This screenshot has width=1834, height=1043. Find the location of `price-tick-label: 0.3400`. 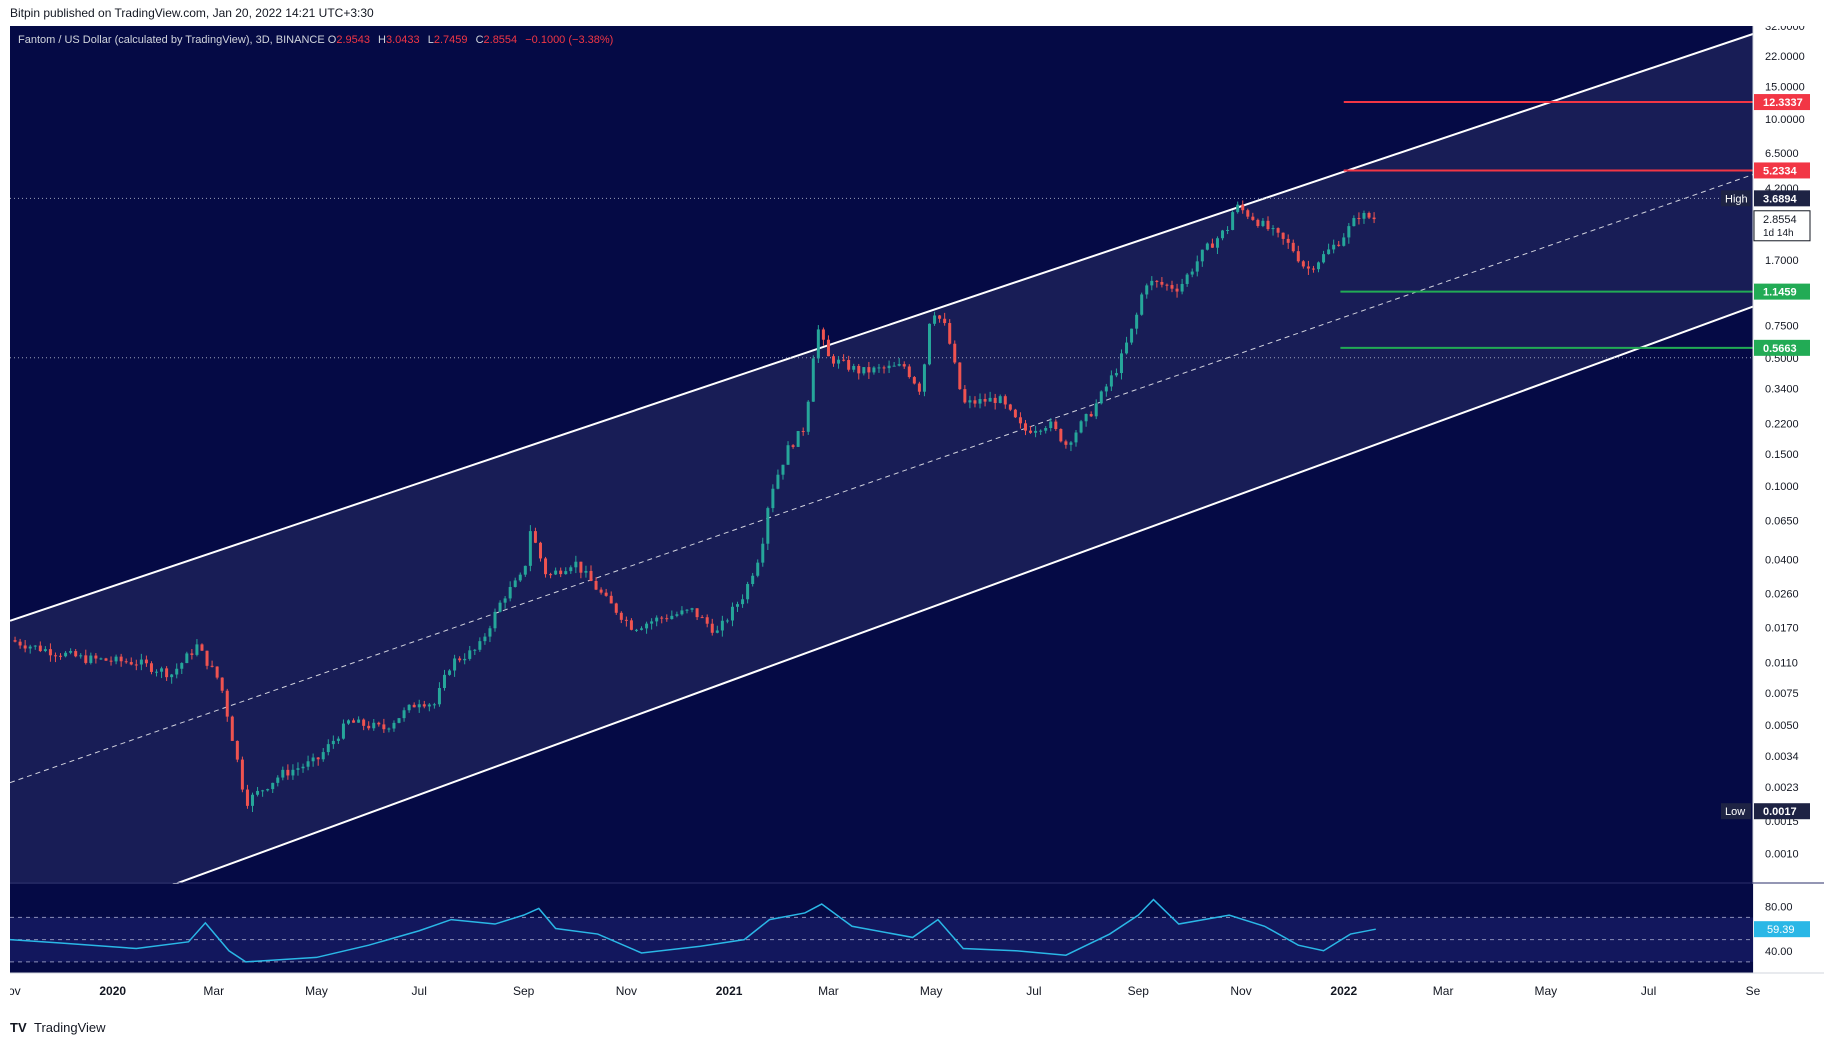

price-tick-label: 0.3400 is located at coordinates (1782, 390).